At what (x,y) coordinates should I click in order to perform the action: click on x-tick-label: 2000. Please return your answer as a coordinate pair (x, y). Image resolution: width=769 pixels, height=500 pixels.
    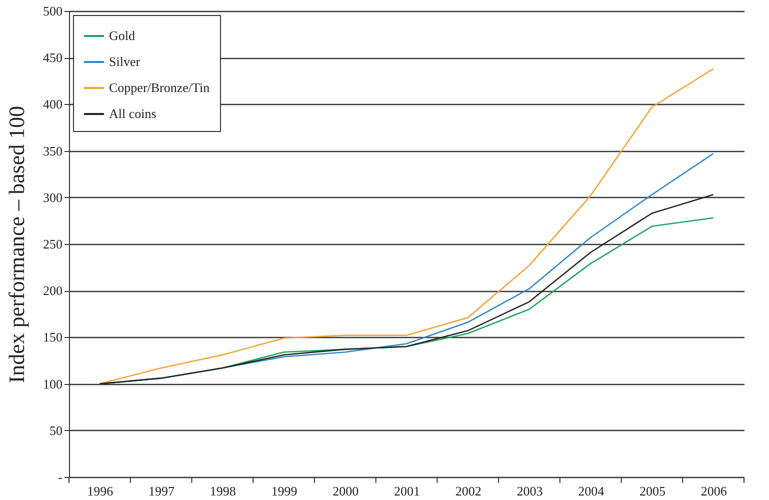
    Looking at the image, I should click on (345, 491).